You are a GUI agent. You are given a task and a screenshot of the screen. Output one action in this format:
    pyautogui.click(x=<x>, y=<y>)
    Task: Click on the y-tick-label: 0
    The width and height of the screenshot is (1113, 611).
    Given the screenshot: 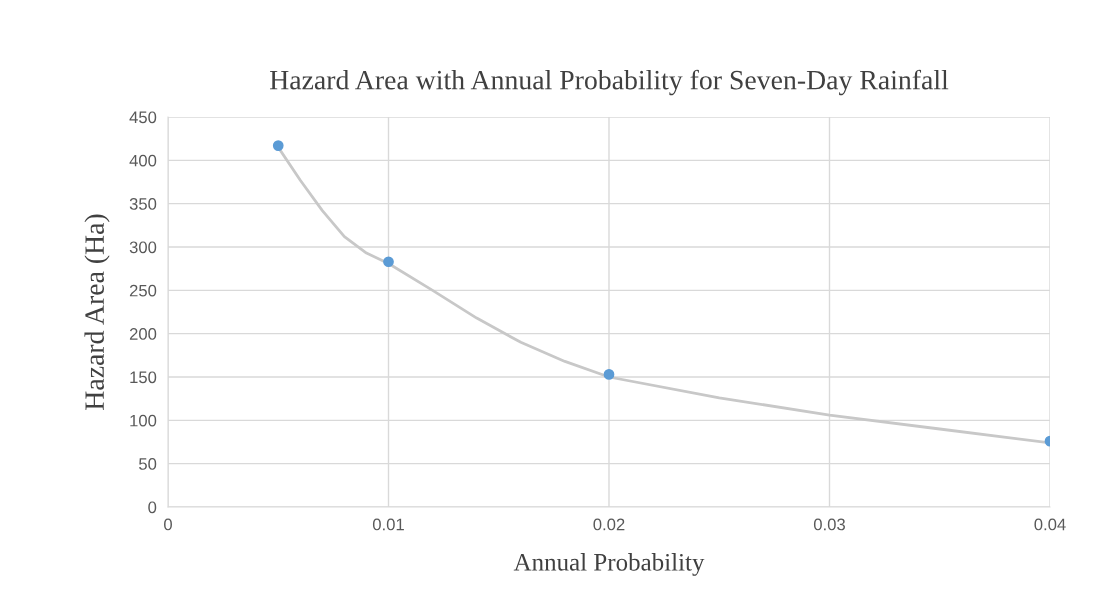 What is the action you would take?
    pyautogui.click(x=152, y=507)
    